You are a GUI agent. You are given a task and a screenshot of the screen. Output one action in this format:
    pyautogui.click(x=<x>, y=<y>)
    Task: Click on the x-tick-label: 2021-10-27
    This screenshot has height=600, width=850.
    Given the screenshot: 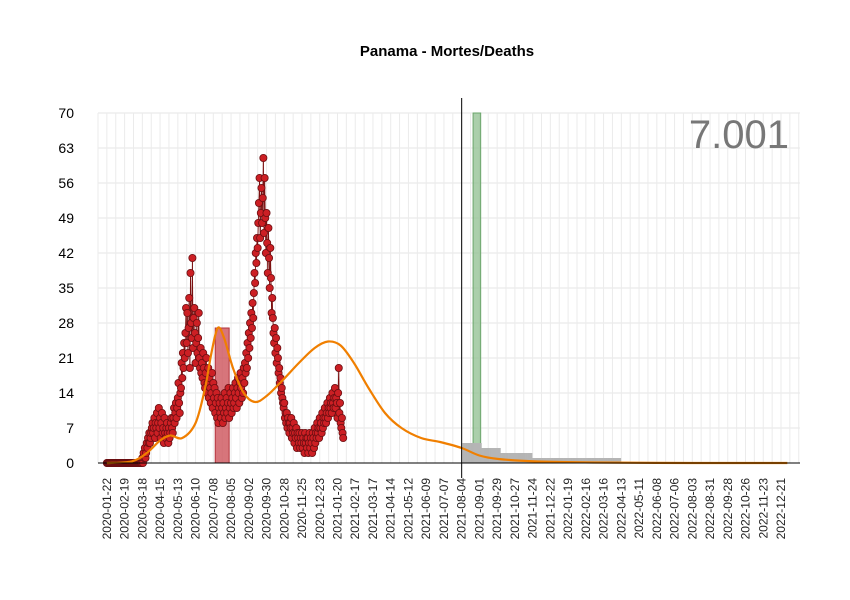 What is the action you would take?
    pyautogui.click(x=515, y=509)
    